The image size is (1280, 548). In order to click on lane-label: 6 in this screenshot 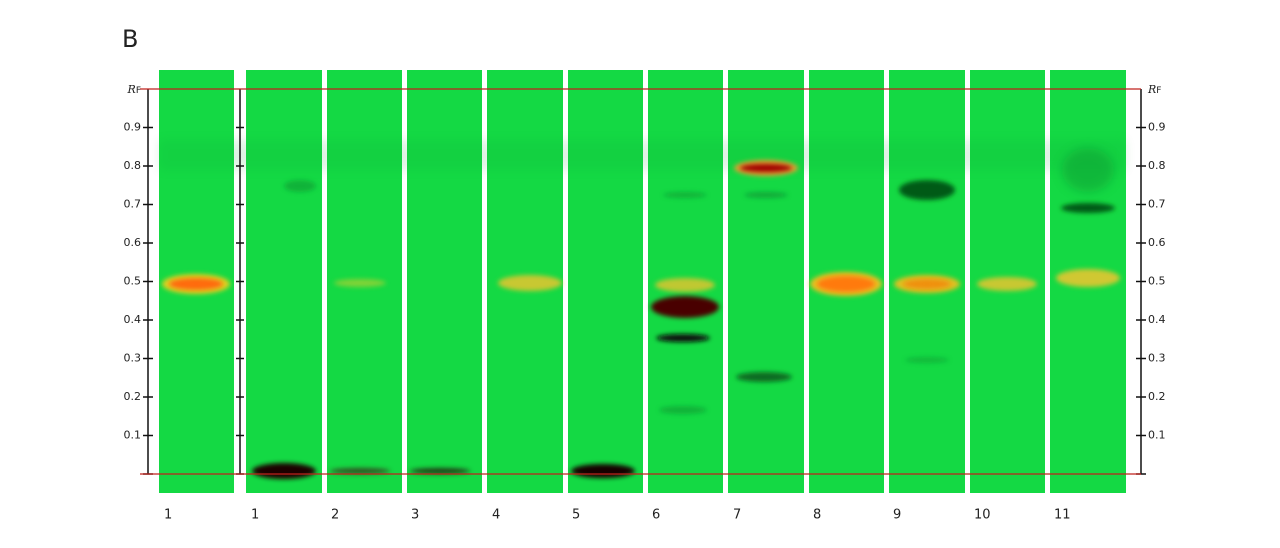, I will do `click(656, 515)`.